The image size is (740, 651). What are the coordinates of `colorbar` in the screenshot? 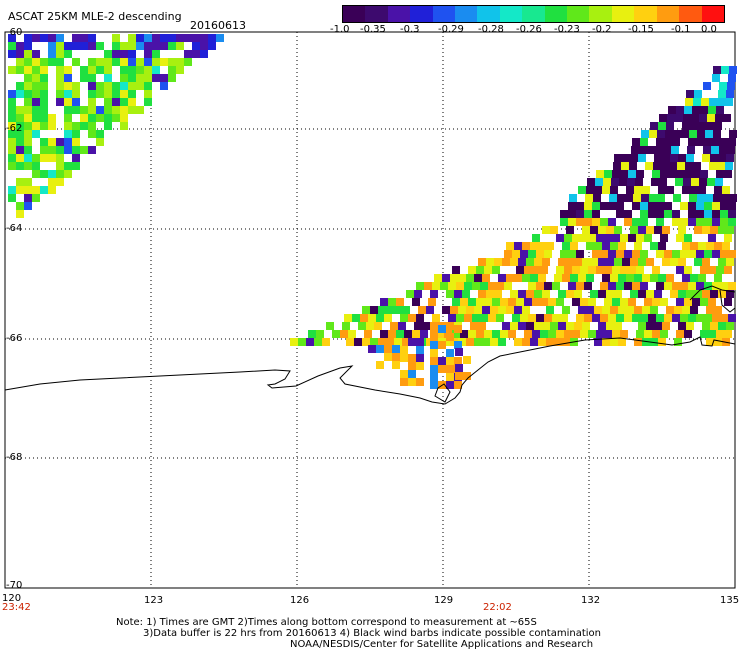 It's located at (533, 14).